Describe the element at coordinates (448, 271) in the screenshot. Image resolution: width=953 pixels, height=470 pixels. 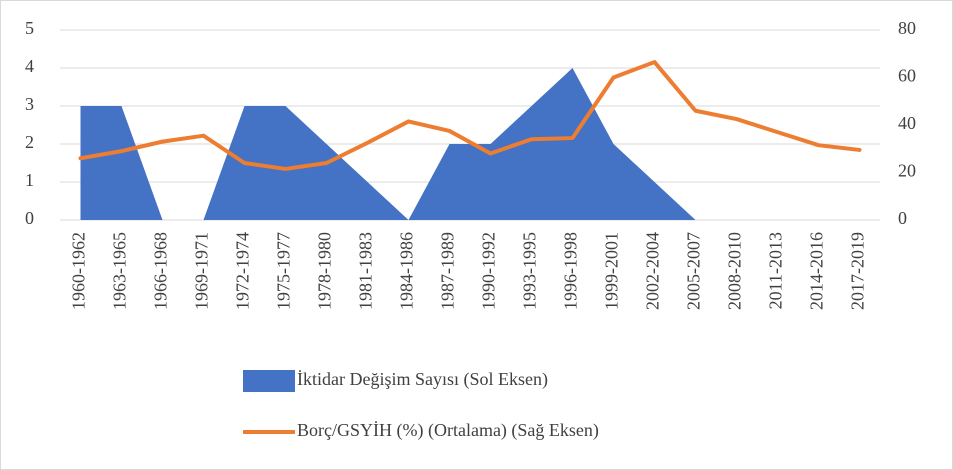
I see `x-tick-label: 1987-1989` at that location.